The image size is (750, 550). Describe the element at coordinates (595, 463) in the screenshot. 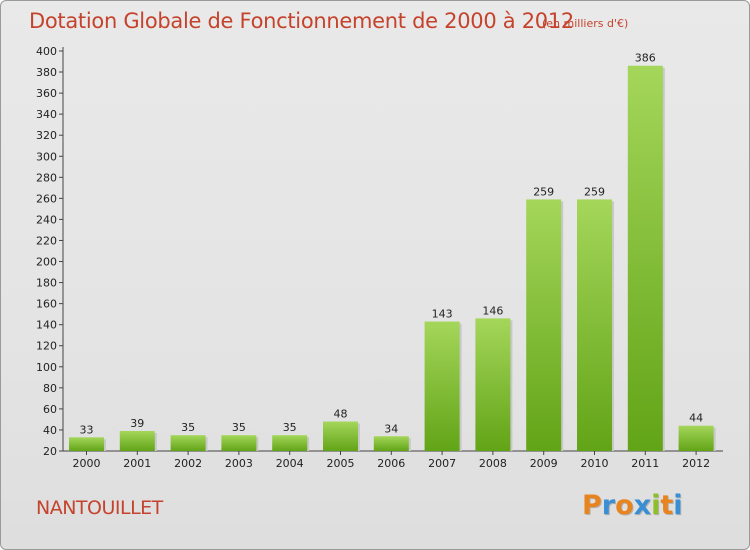

I see `x-tick-label: 2010` at that location.